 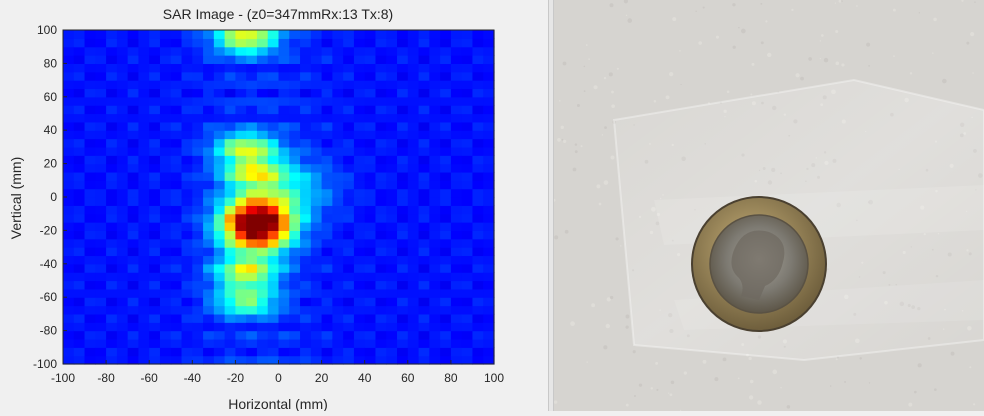 I want to click on y-tick-label: 20, so click(x=51, y=164).